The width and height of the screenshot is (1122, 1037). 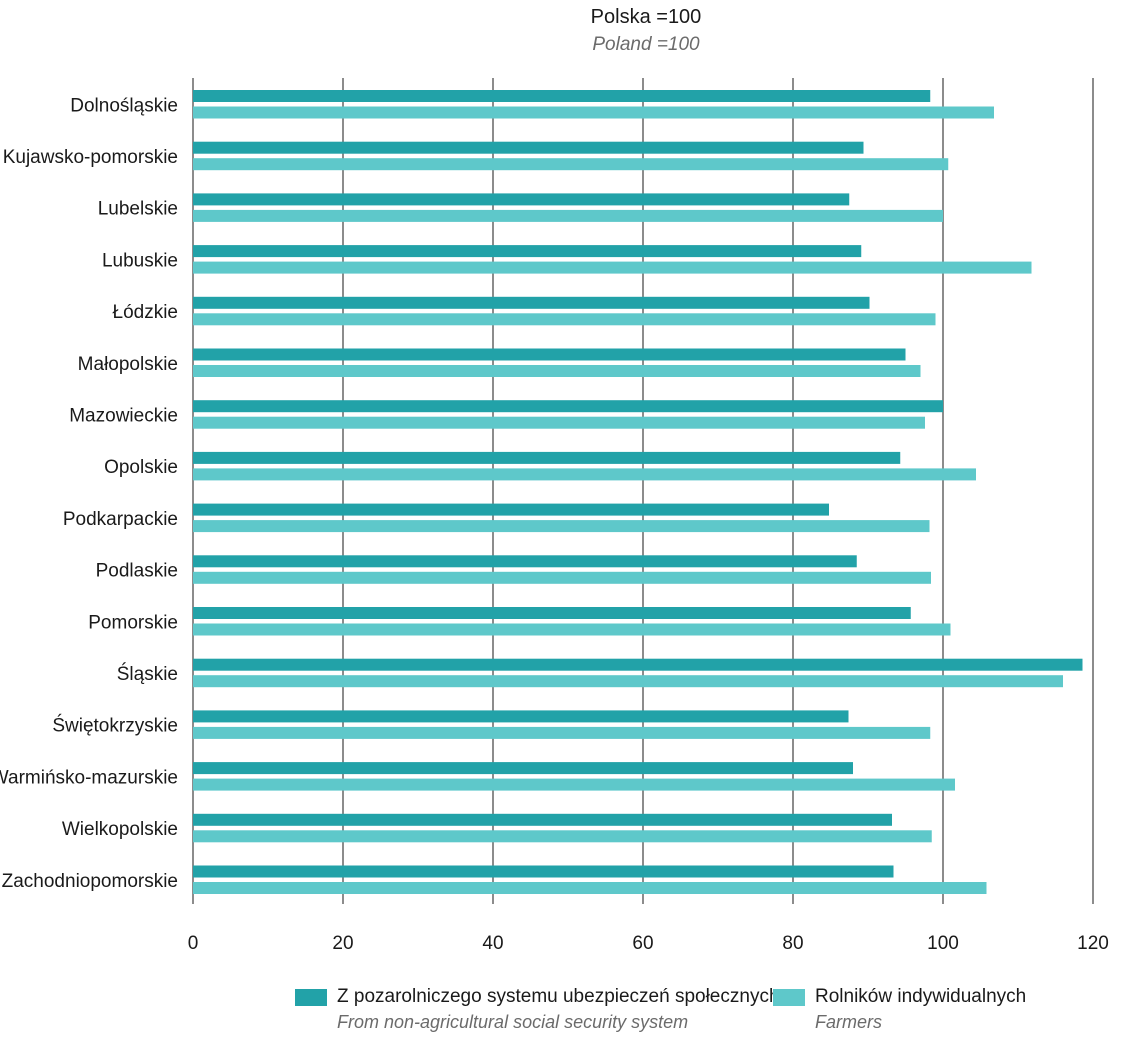 What do you see at coordinates (943, 943) in the screenshot?
I see `x-tick-label: 100` at bounding box center [943, 943].